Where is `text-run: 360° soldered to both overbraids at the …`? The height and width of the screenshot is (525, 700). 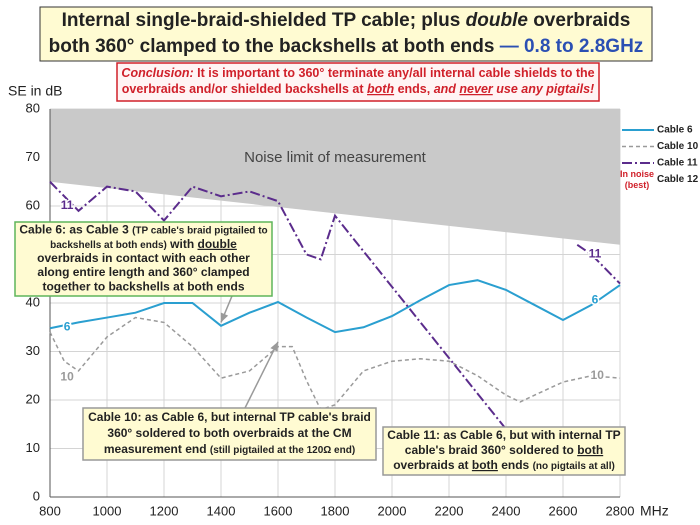 text-run: 360° soldered to both overbraids at the … is located at coordinates (229, 433).